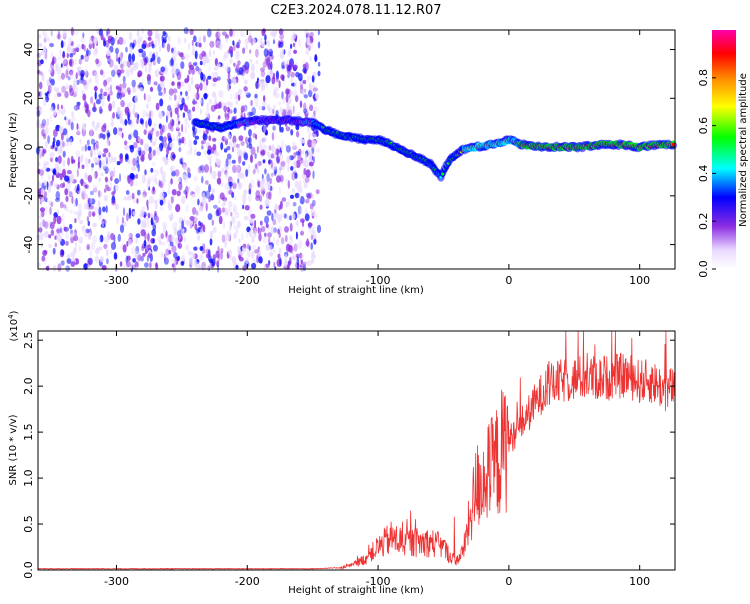 This screenshot has height=604, width=750. What do you see at coordinates (28, 98) in the screenshot?
I see `y-tick-label: 20` at bounding box center [28, 98].